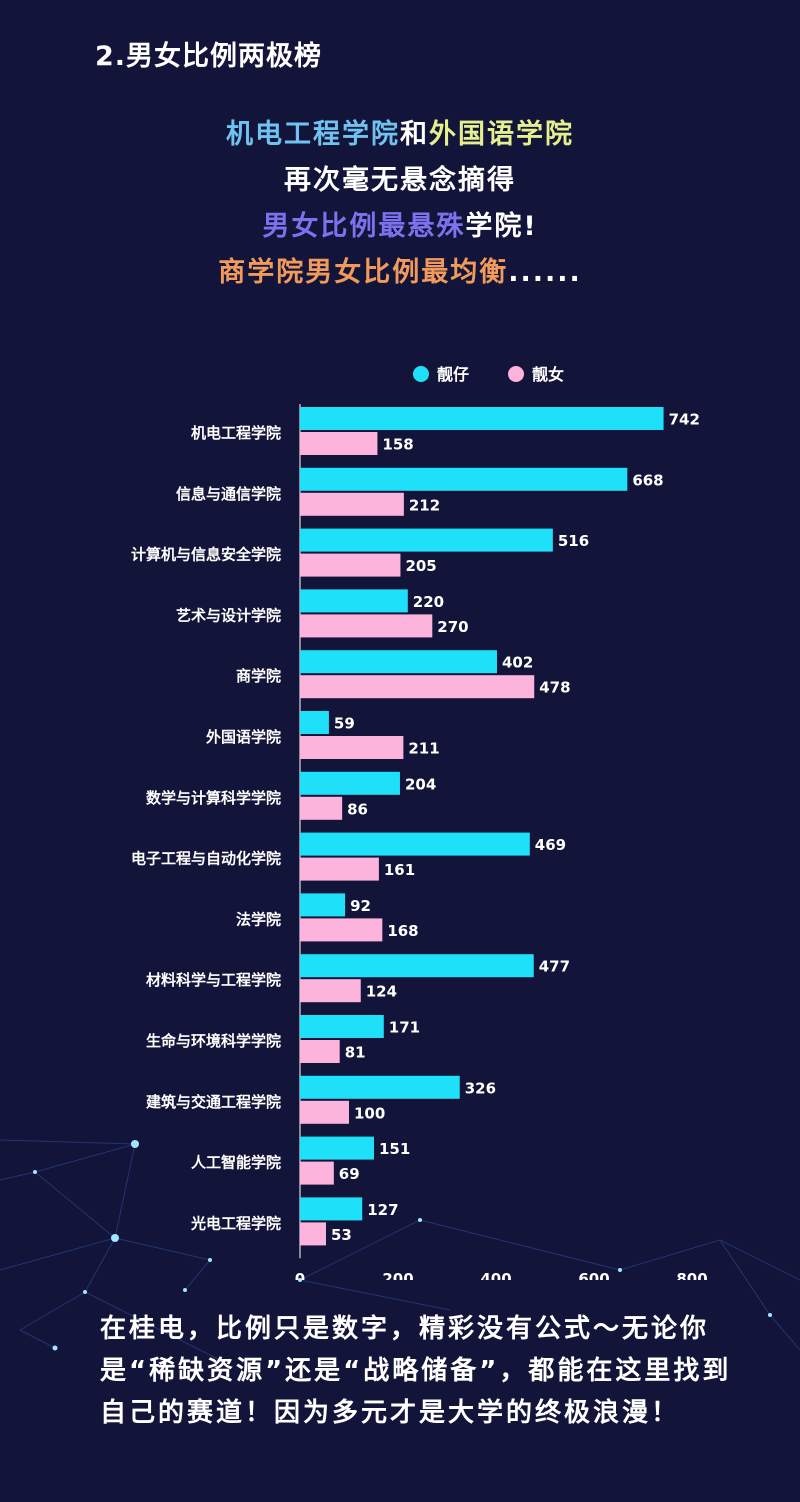 This screenshot has height=1502, width=800. What do you see at coordinates (213, 1041) in the screenshot?
I see `category-label: 生命与环境科学学院` at bounding box center [213, 1041].